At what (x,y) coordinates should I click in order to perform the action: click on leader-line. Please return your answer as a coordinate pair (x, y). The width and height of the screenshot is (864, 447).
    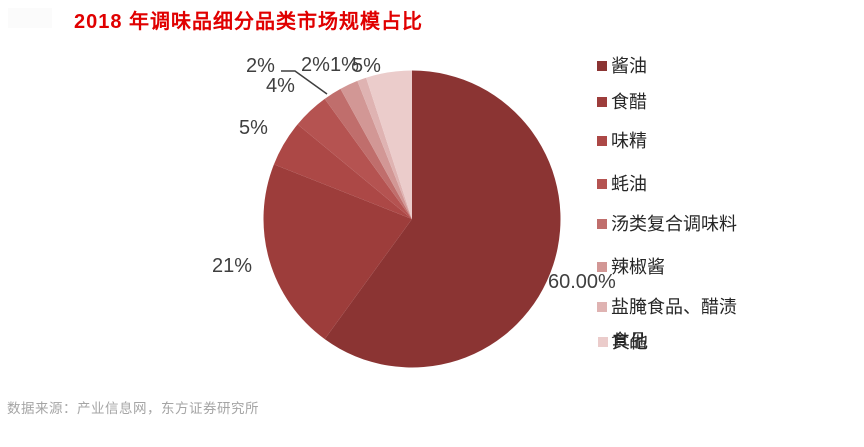
    Looking at the image, I should click on (304, 82).